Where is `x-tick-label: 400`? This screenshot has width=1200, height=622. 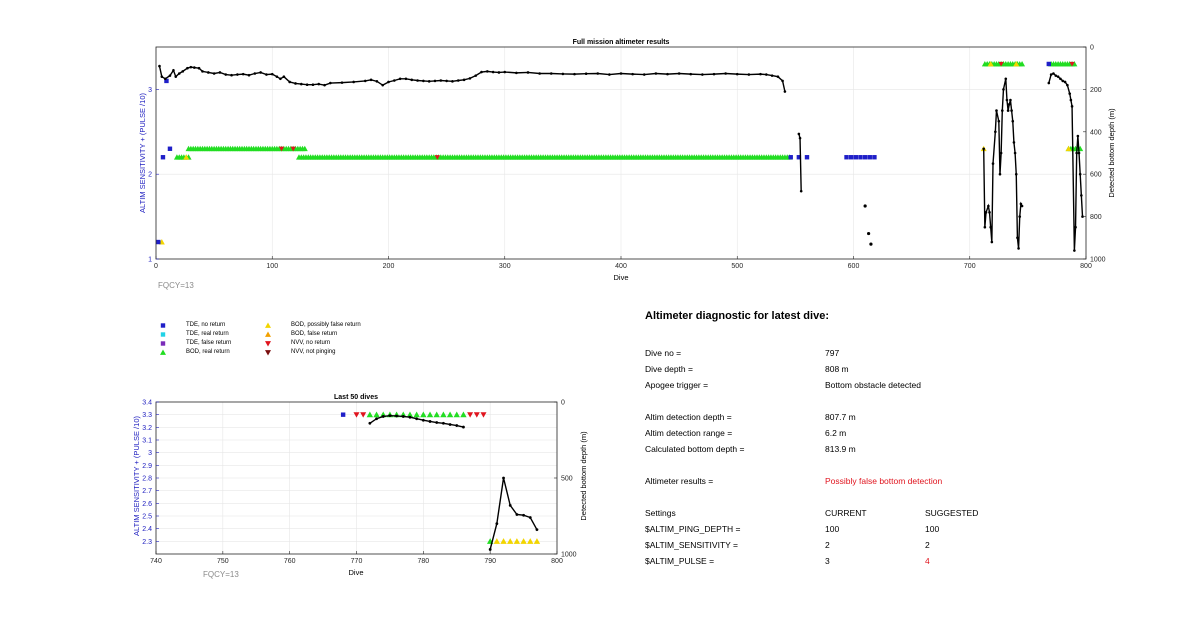 x-tick-label: 400 is located at coordinates (621, 266).